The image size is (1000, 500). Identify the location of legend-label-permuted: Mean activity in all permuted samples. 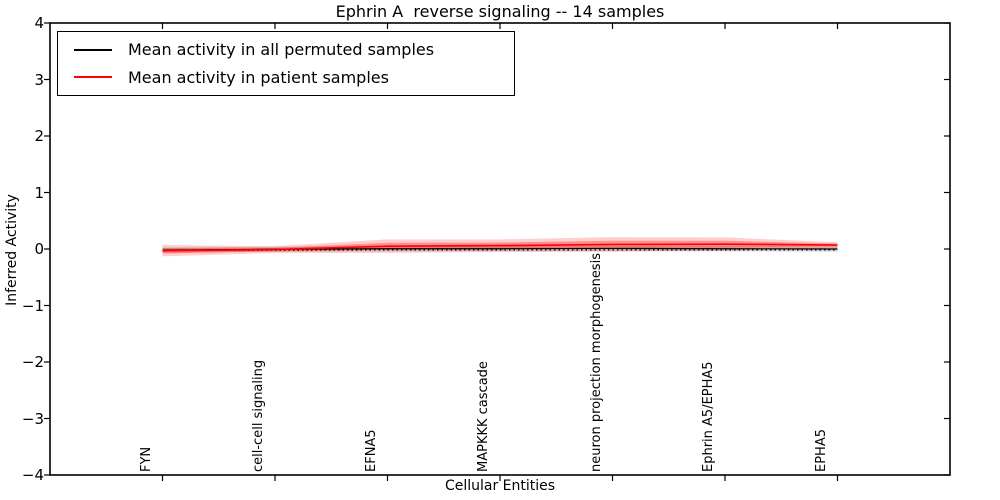
(281, 50).